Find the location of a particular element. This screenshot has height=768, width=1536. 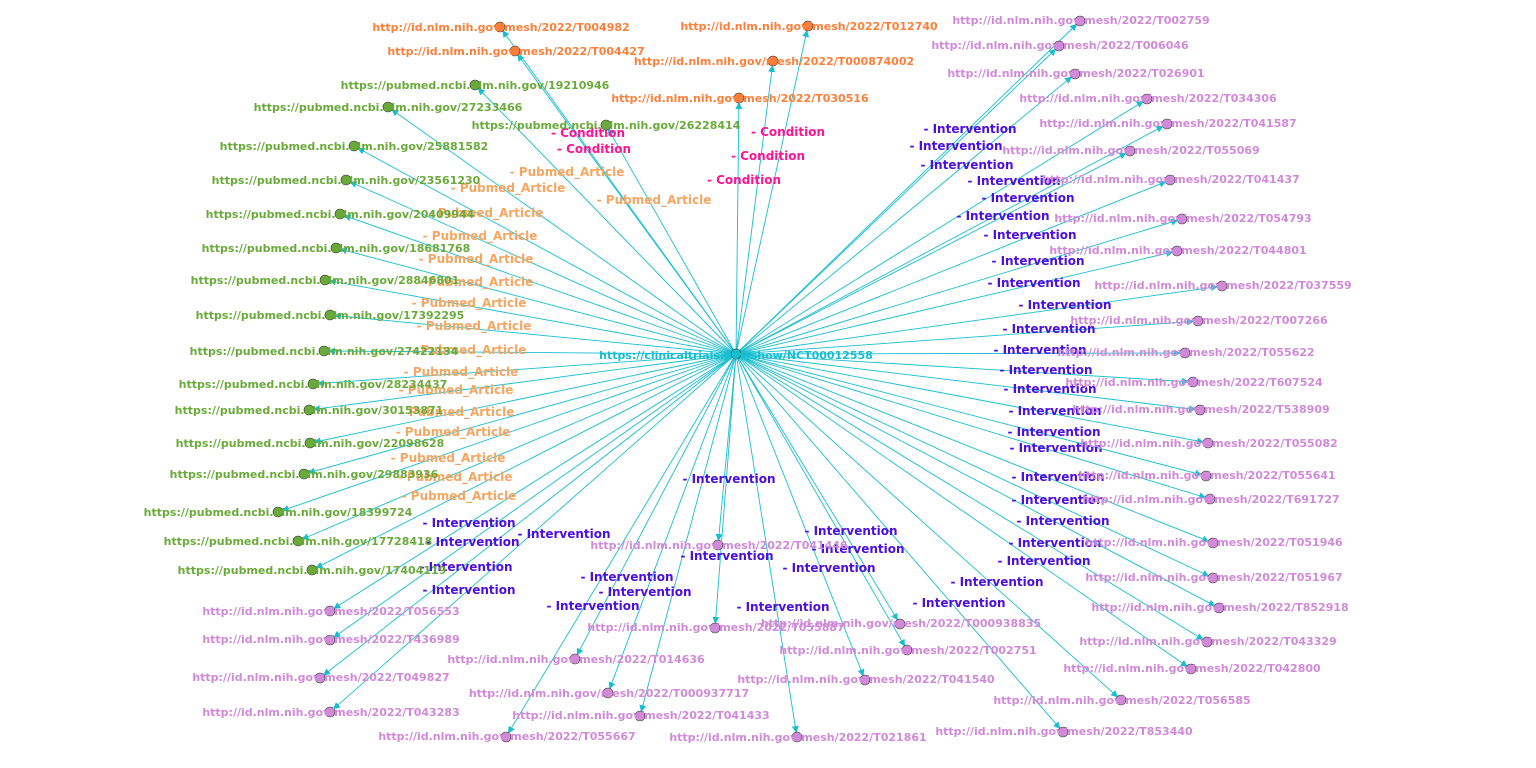

intervention-node-label: http://id.nlm.nih.gov/mesh/2022/T054793 is located at coordinates (1182, 218).